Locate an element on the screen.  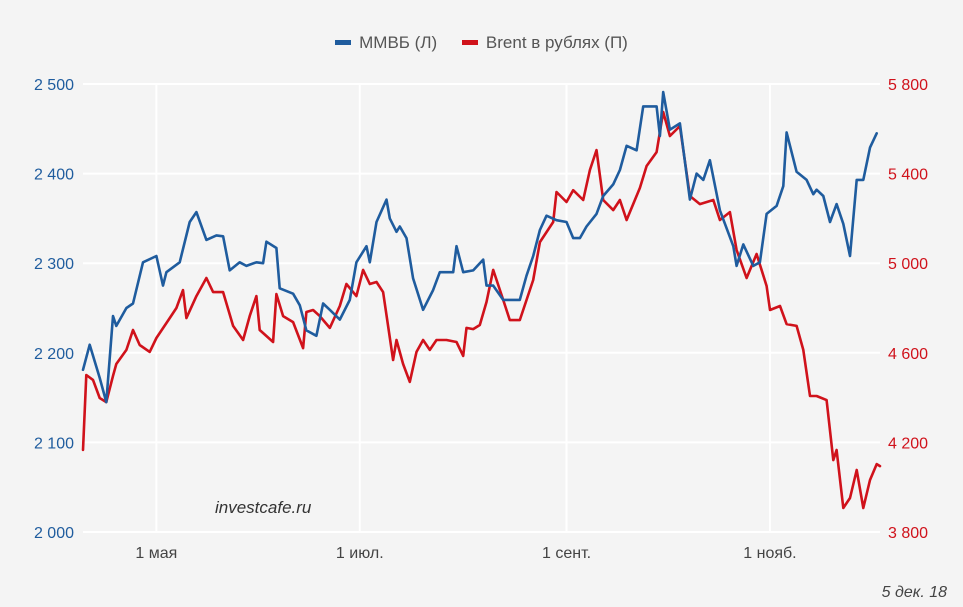
legend-item-brent: Brent в рублях (П) is located at coordinates (544, 42).